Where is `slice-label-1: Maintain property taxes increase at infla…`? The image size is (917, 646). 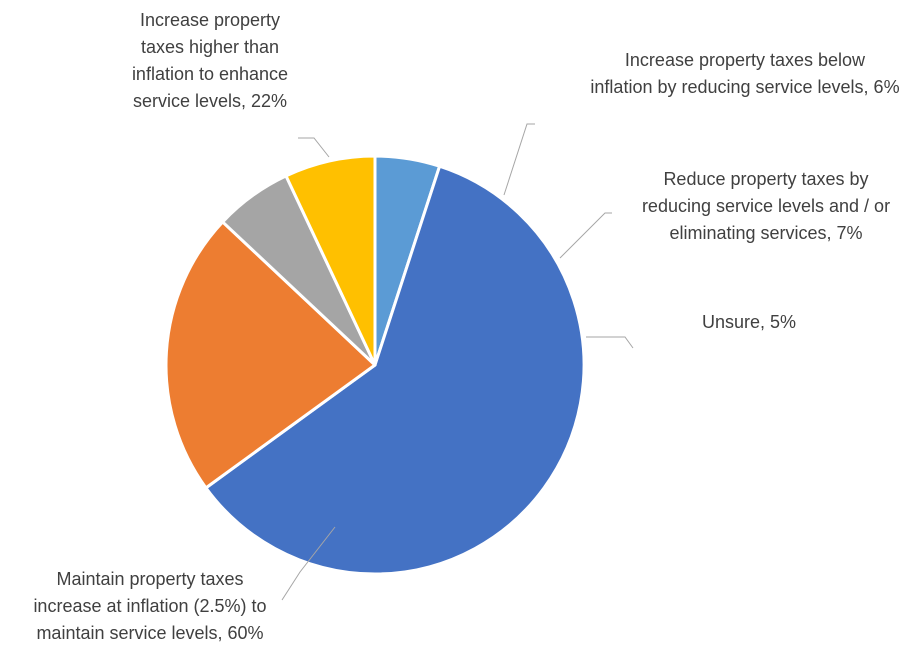 slice-label-1: Maintain property taxes increase at infla… is located at coordinates (149, 606).